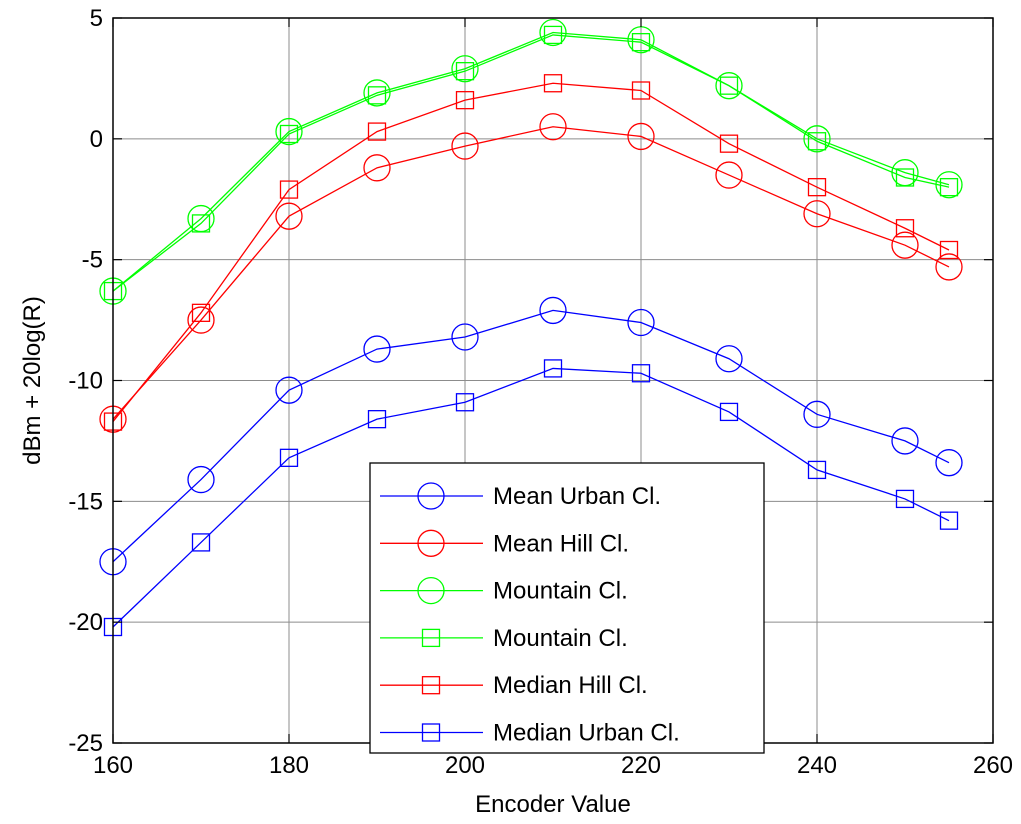 This screenshot has height=824, width=1021. I want to click on y-tick-label: -10, so click(85, 381).